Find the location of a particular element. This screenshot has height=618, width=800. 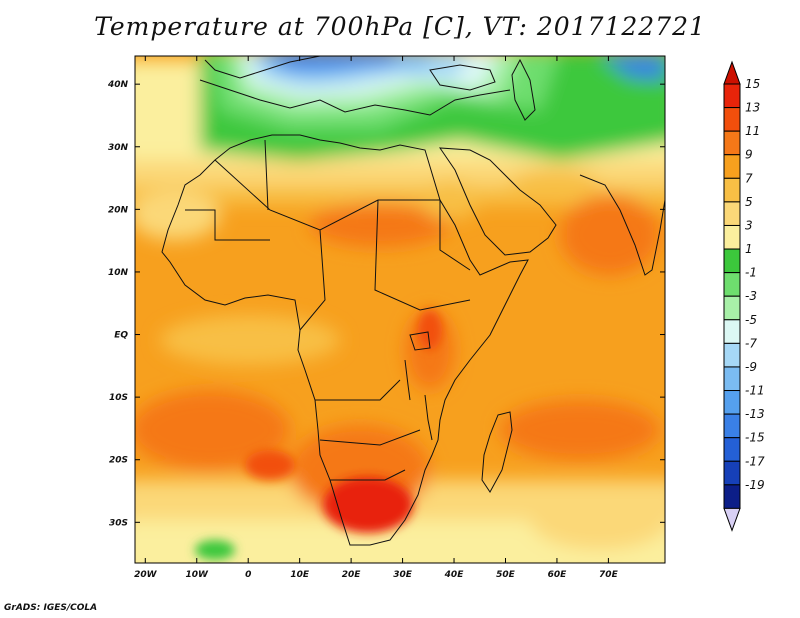

field-west-cool is located at coordinates (177, 215).